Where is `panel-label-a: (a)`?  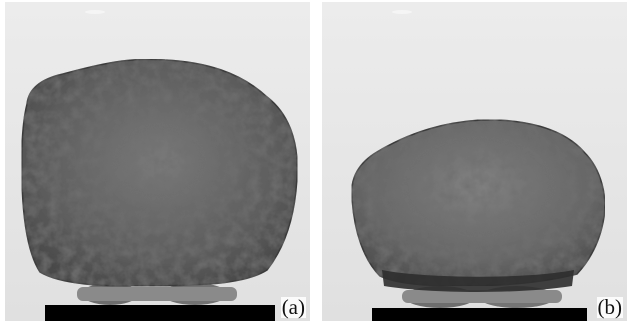
panel-label-a: (a) is located at coordinates (293, 307).